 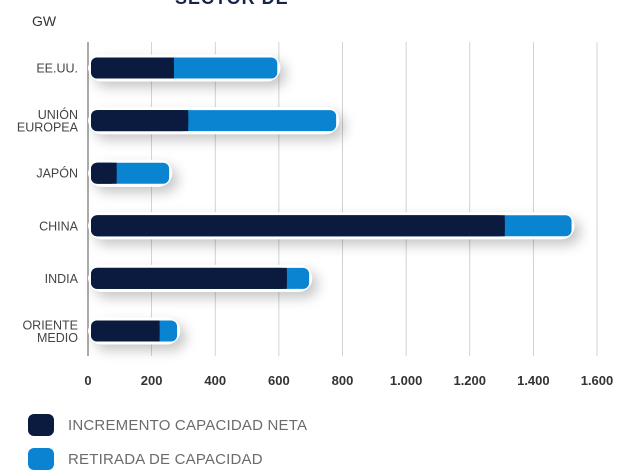 I want to click on category-label: CHINA, so click(x=59, y=226).